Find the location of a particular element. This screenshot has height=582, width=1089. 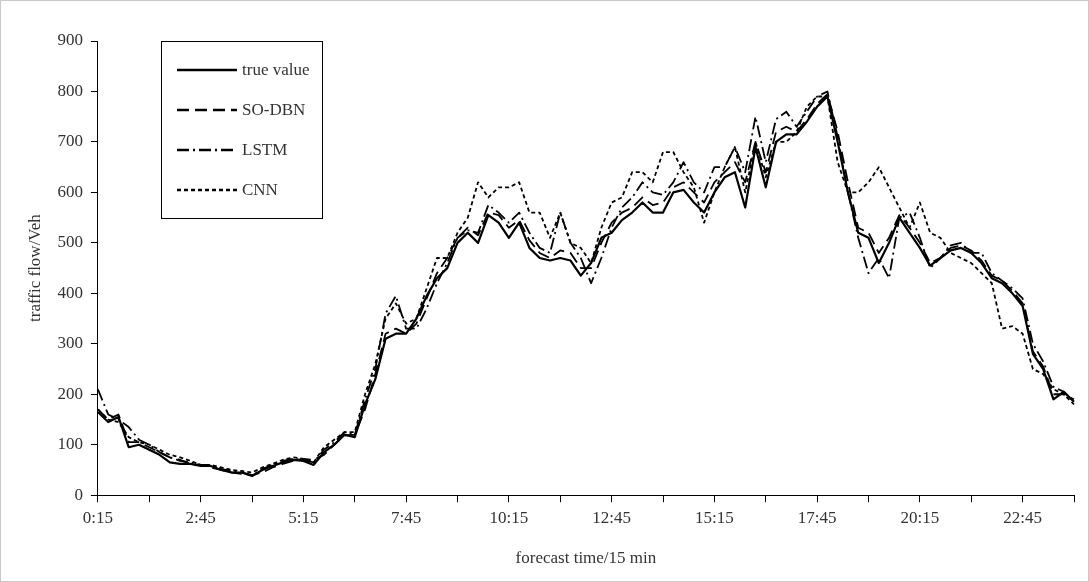

y-tick-label: 100 is located at coordinates (70, 444).